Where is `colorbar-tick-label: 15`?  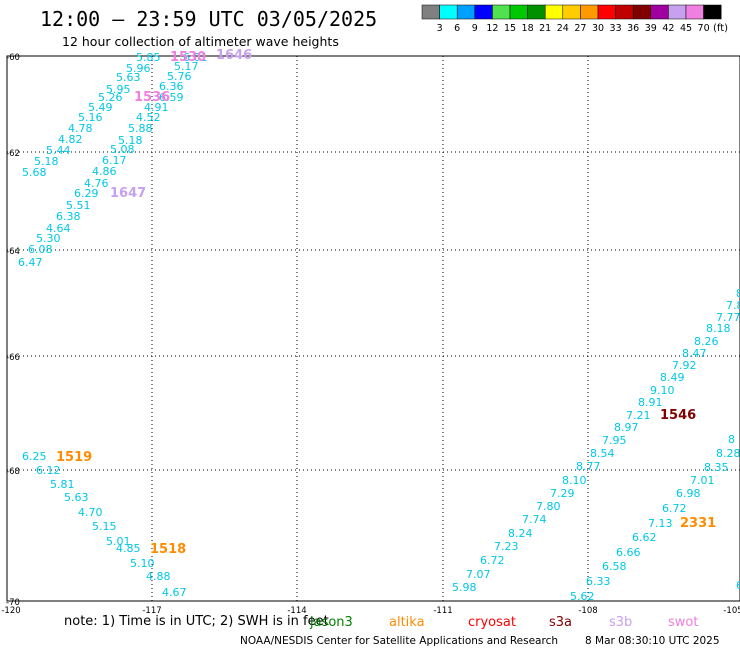
colorbar-tick-label: 15 is located at coordinates (510, 28).